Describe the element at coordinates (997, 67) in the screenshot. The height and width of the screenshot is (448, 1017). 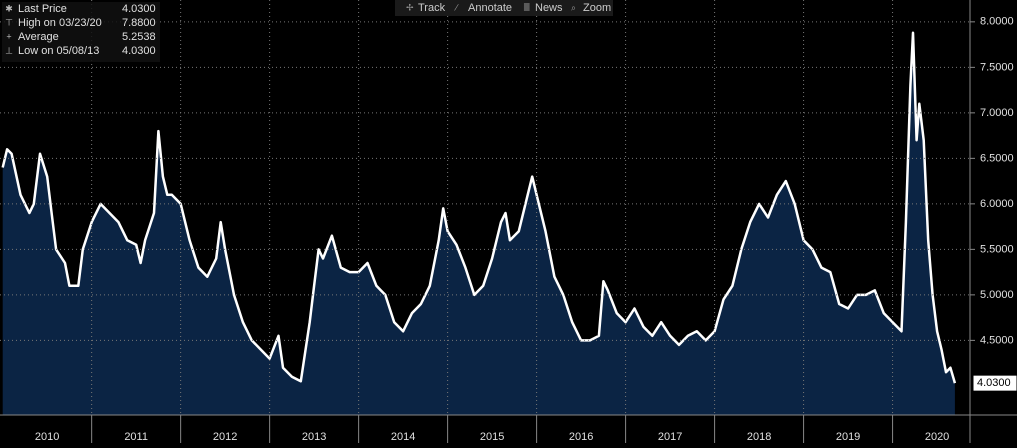
I see `y-tick-label: 7.5000` at that location.